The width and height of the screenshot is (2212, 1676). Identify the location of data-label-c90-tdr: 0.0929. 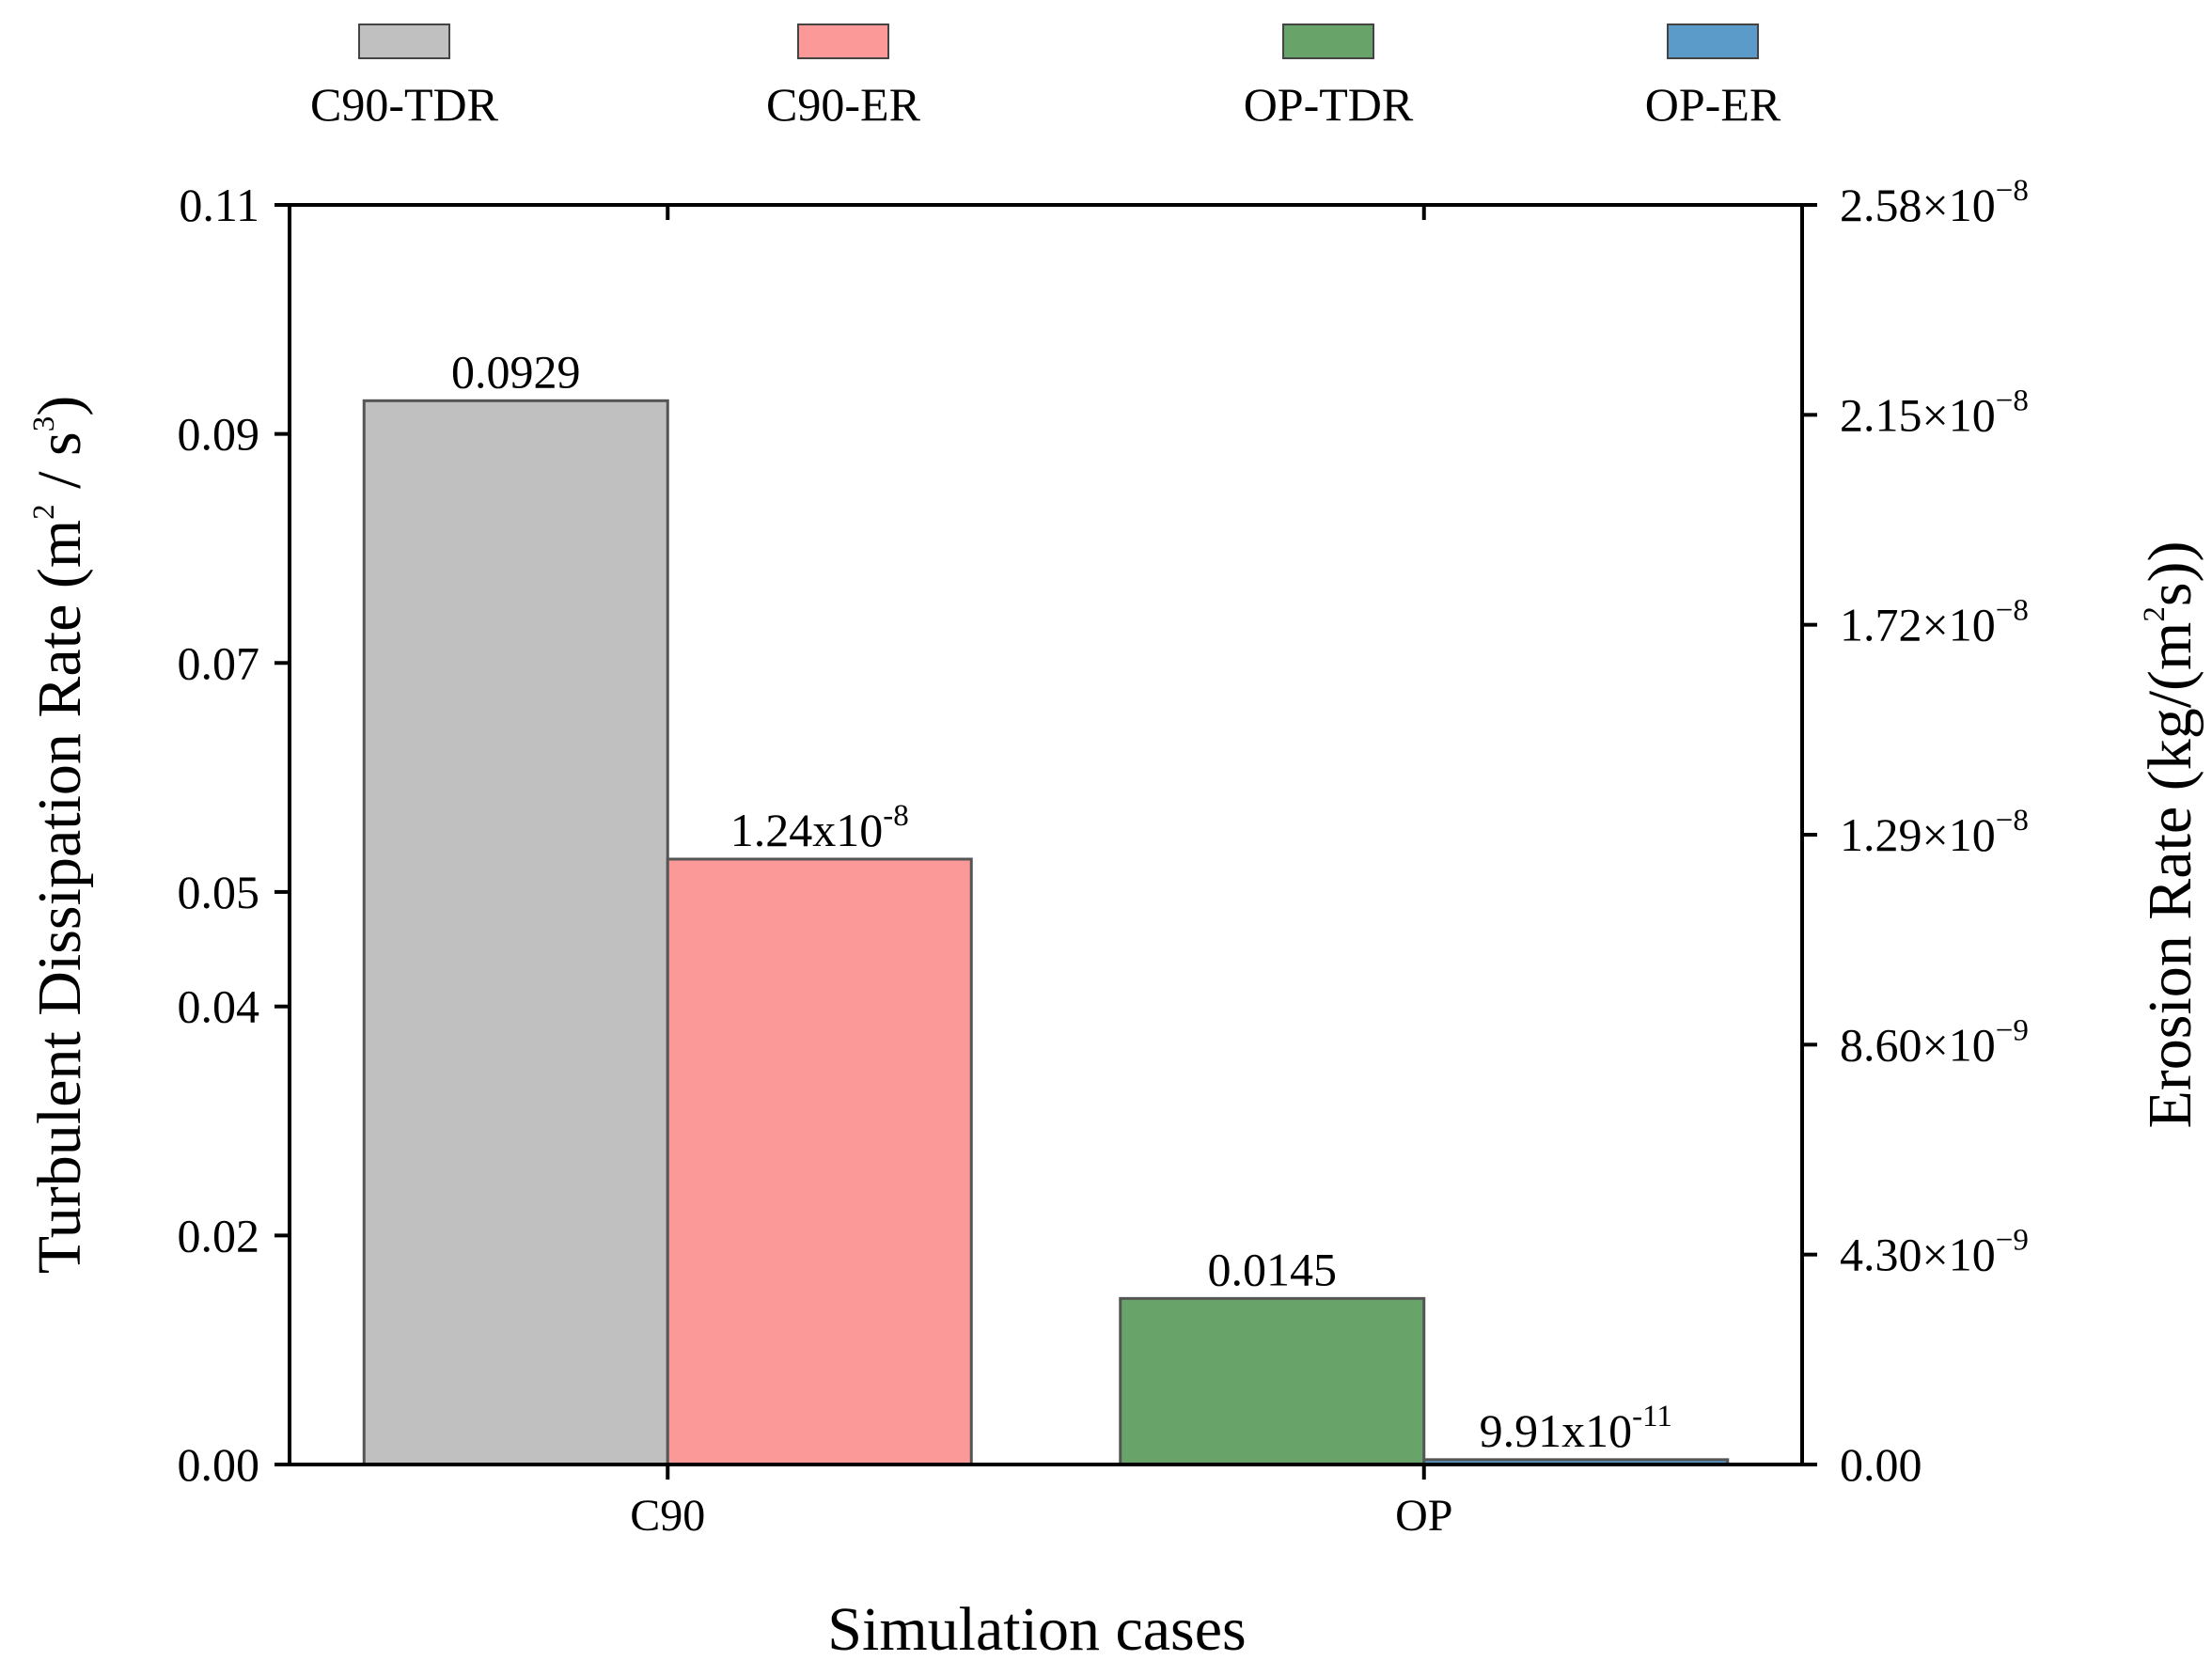
(516, 371).